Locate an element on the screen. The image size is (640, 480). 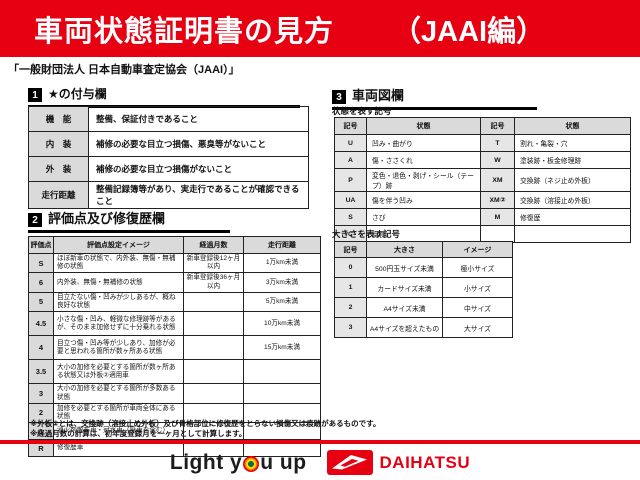
size-desc: 500円玉サイズ未満 is located at coordinates (404, 267).